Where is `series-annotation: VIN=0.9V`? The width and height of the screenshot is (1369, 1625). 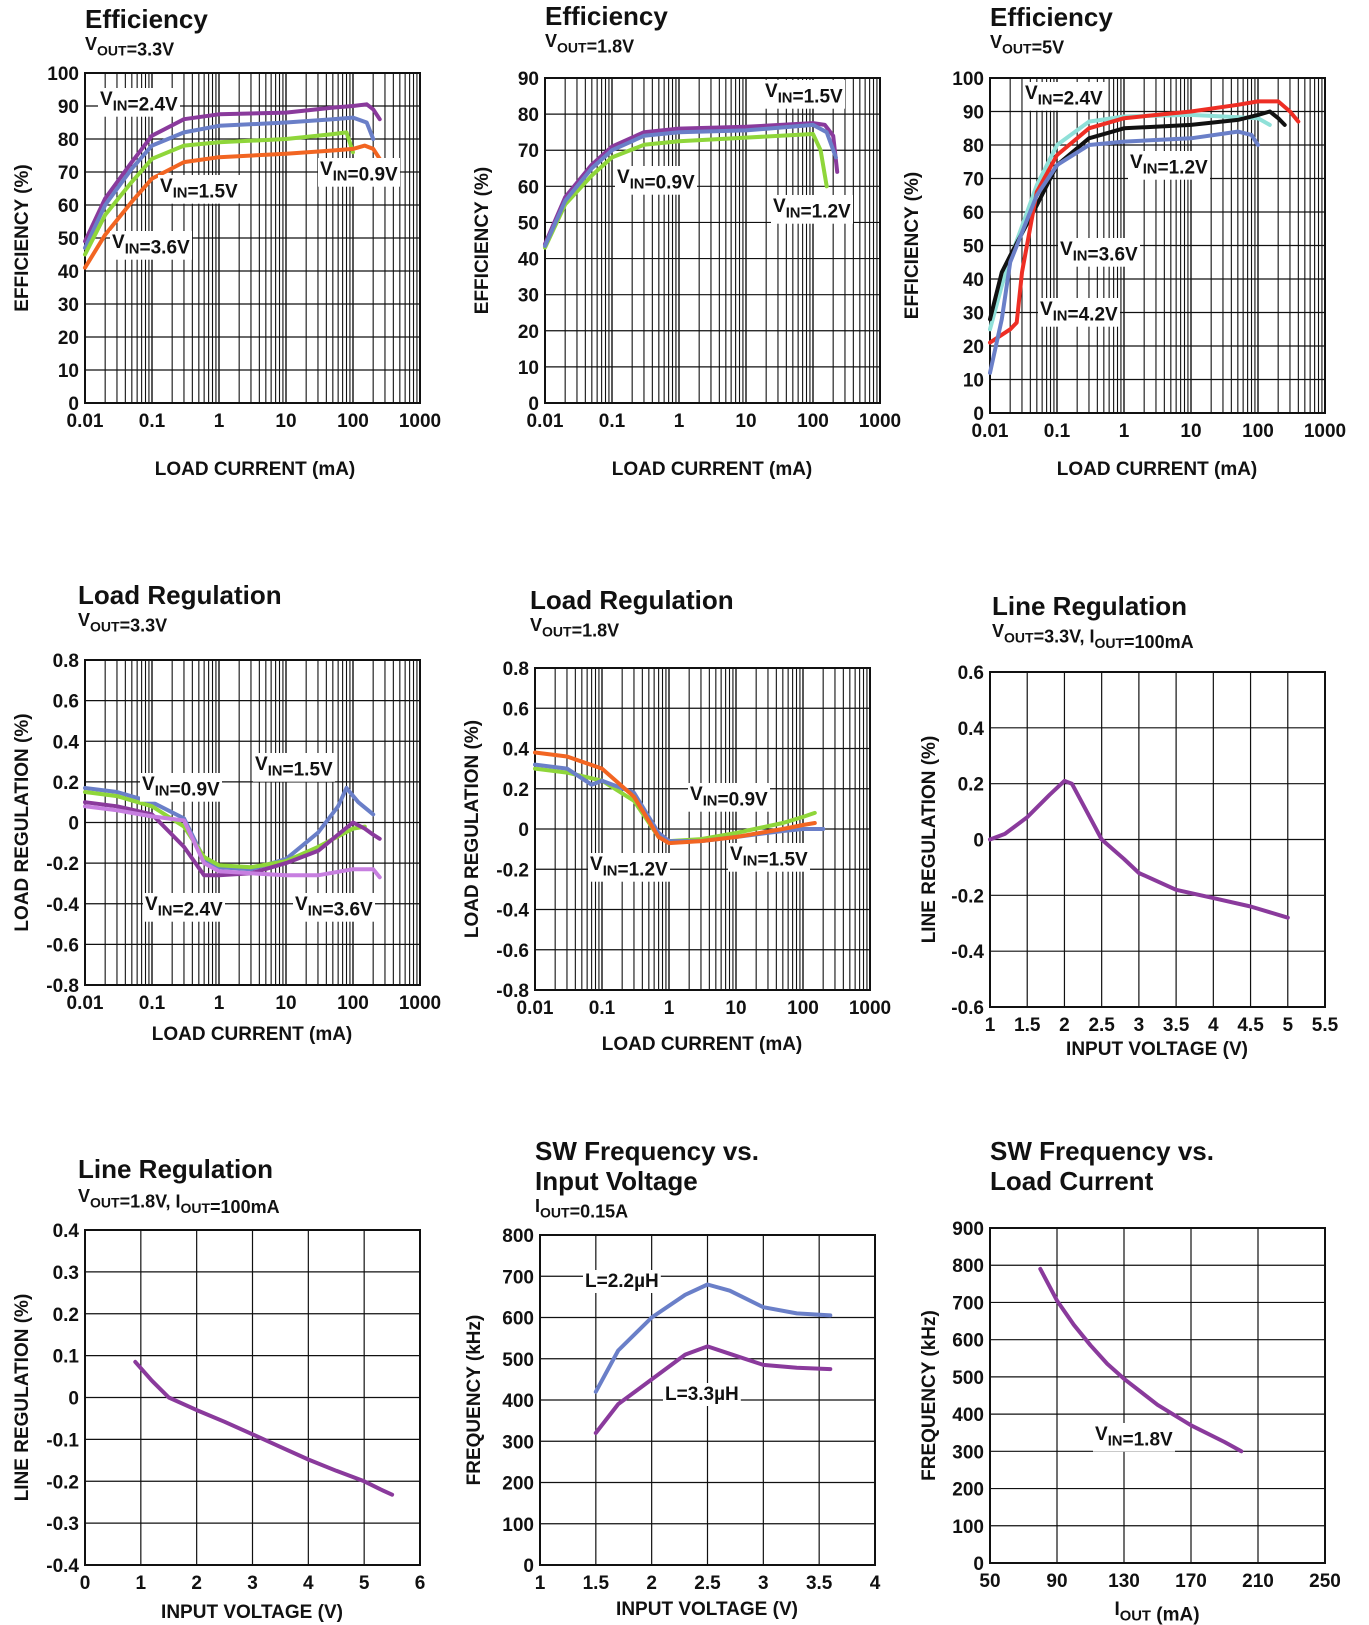
series-annotation: VIN=0.9V is located at coordinates (729, 797).